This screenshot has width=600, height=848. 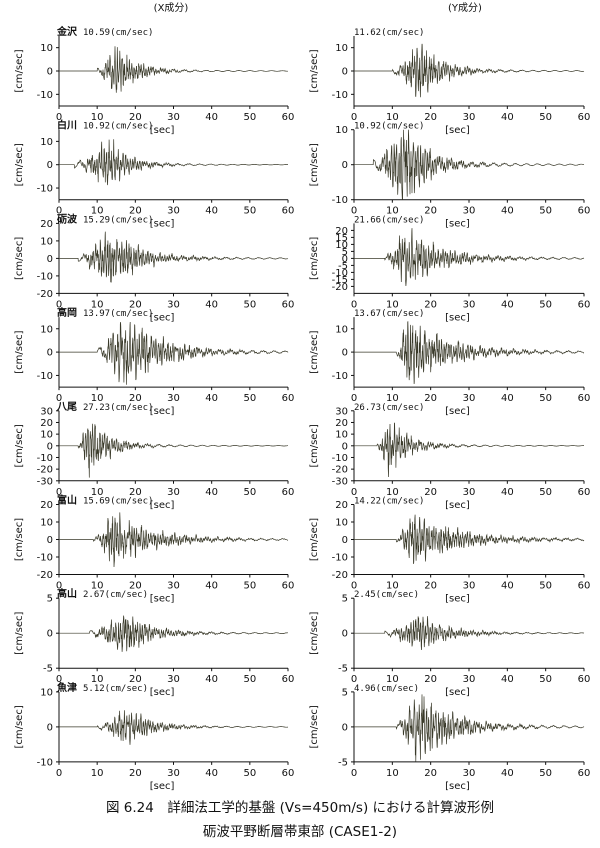 I want to click on panel-1-y-xtick-label: 60, so click(x=584, y=117).